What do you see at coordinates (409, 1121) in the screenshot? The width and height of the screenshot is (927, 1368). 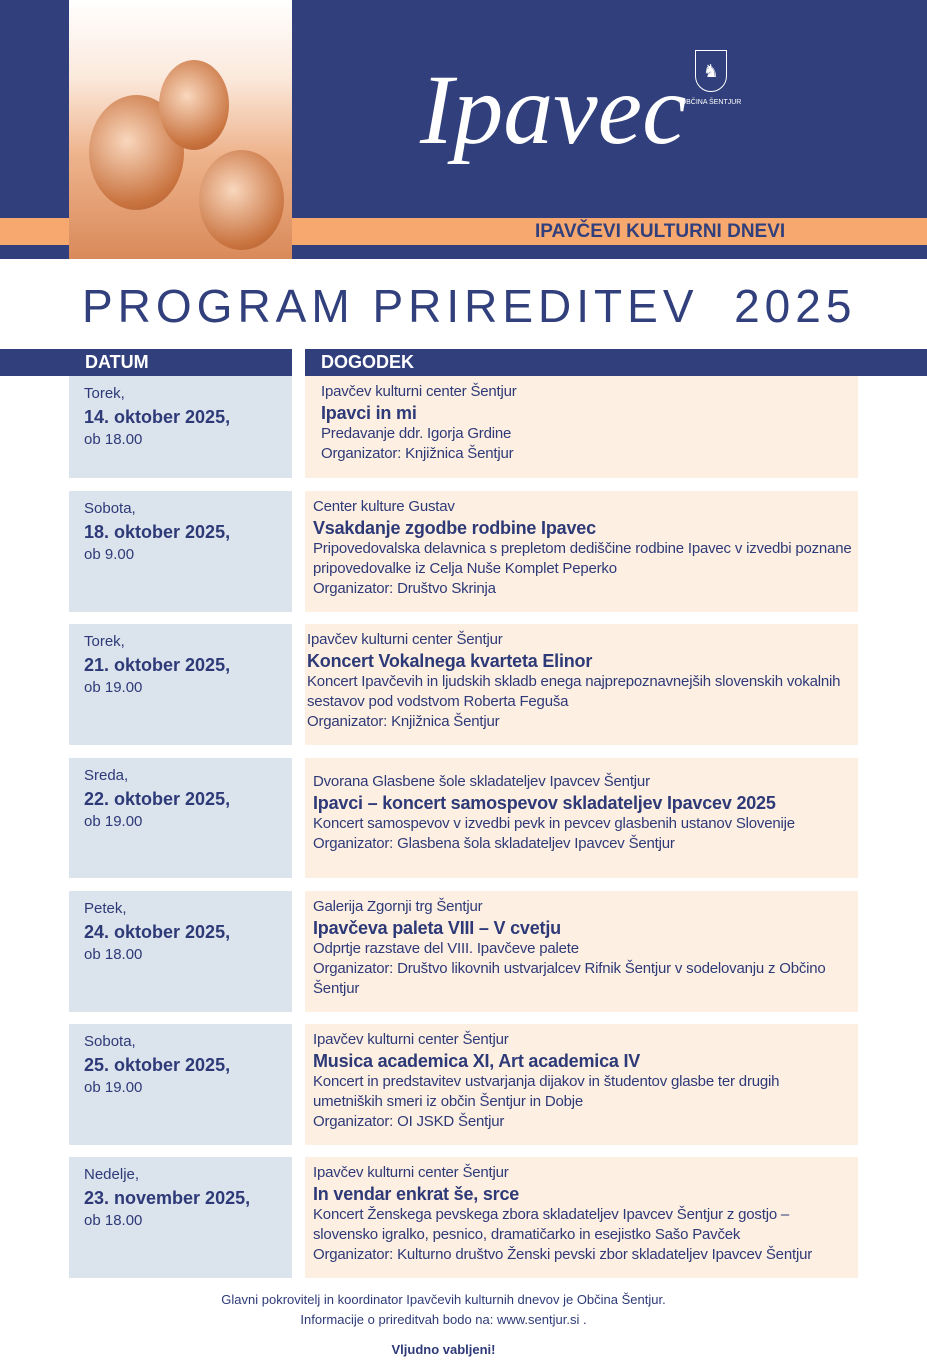 I see `event-organizer: Organizator: OI JSKD Šentjur` at bounding box center [409, 1121].